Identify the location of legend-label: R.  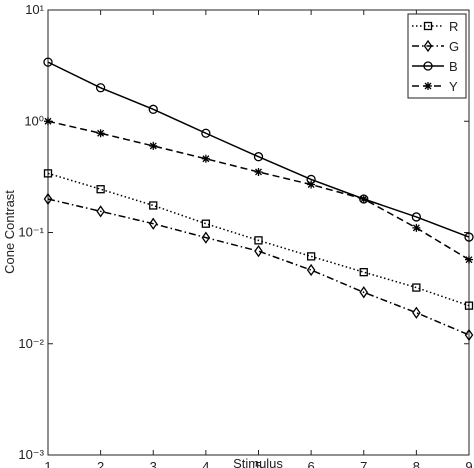
(453, 26).